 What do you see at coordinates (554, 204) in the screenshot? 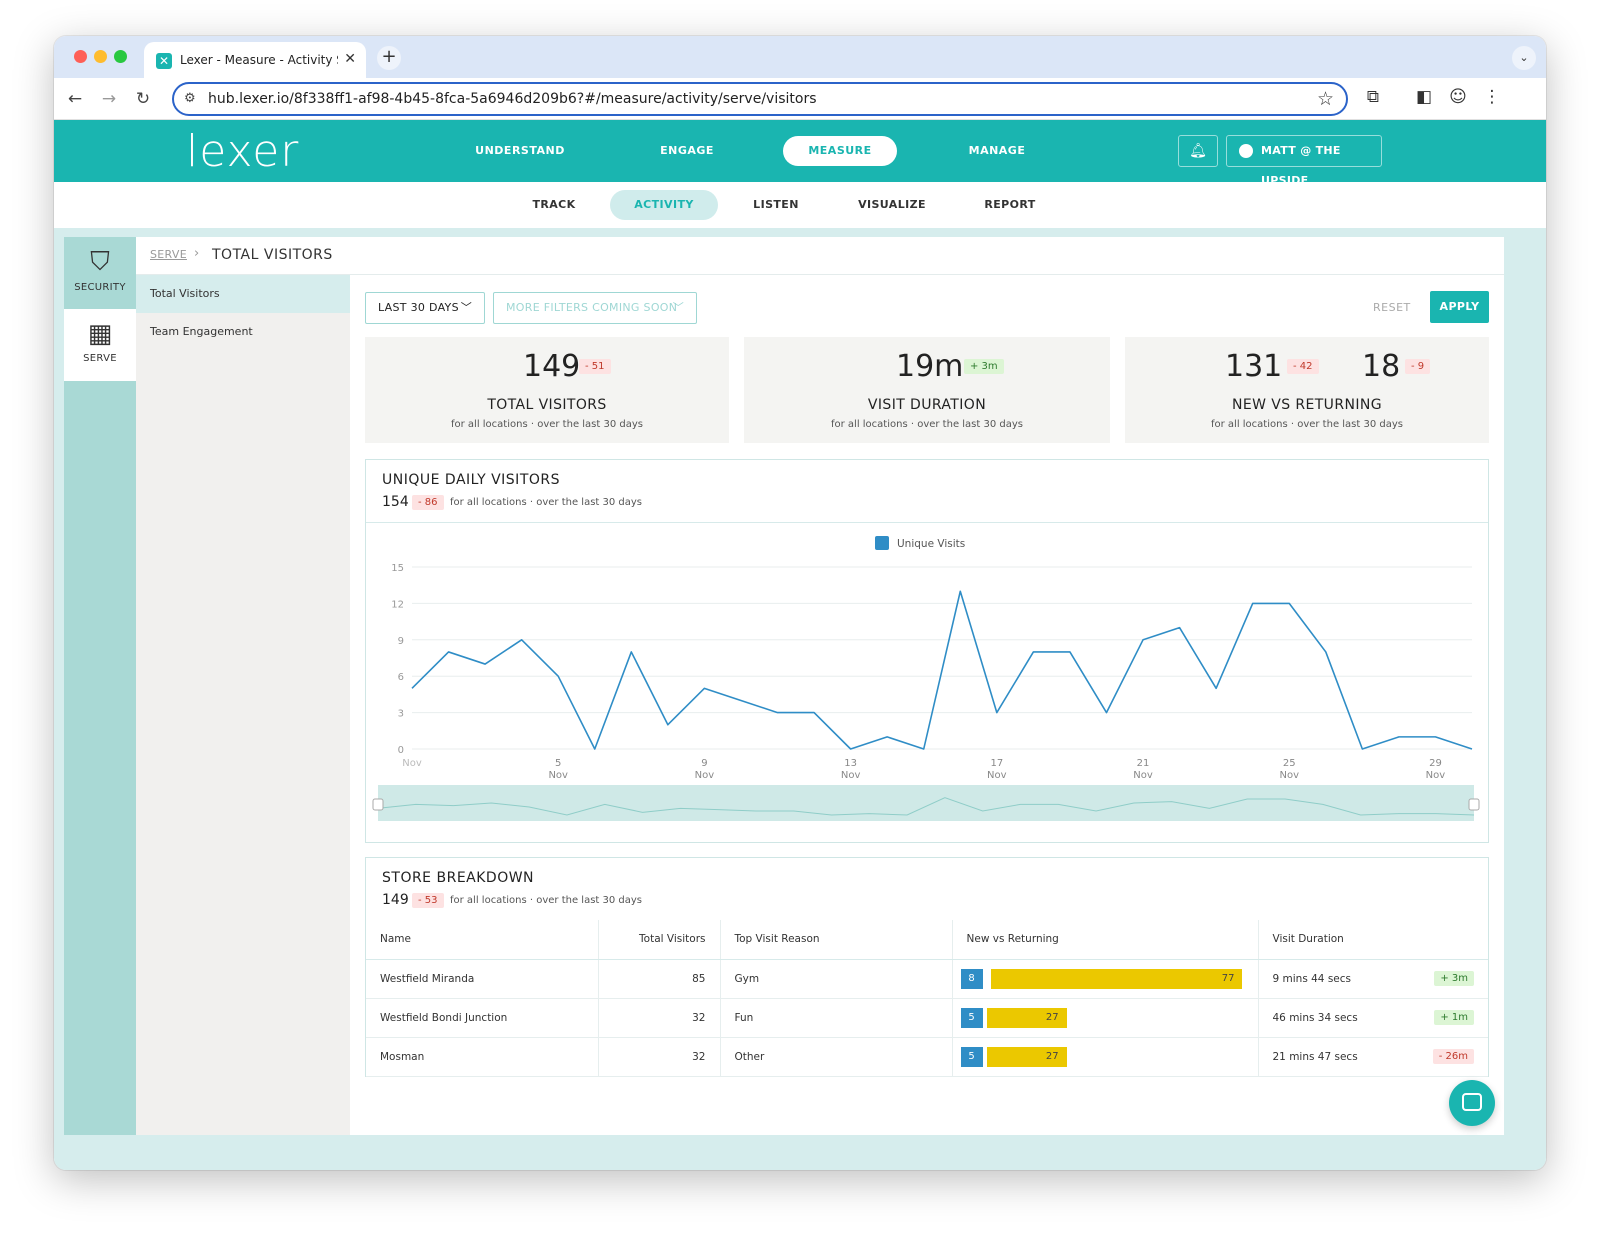
I see `subnav-track: TRACK` at bounding box center [554, 204].